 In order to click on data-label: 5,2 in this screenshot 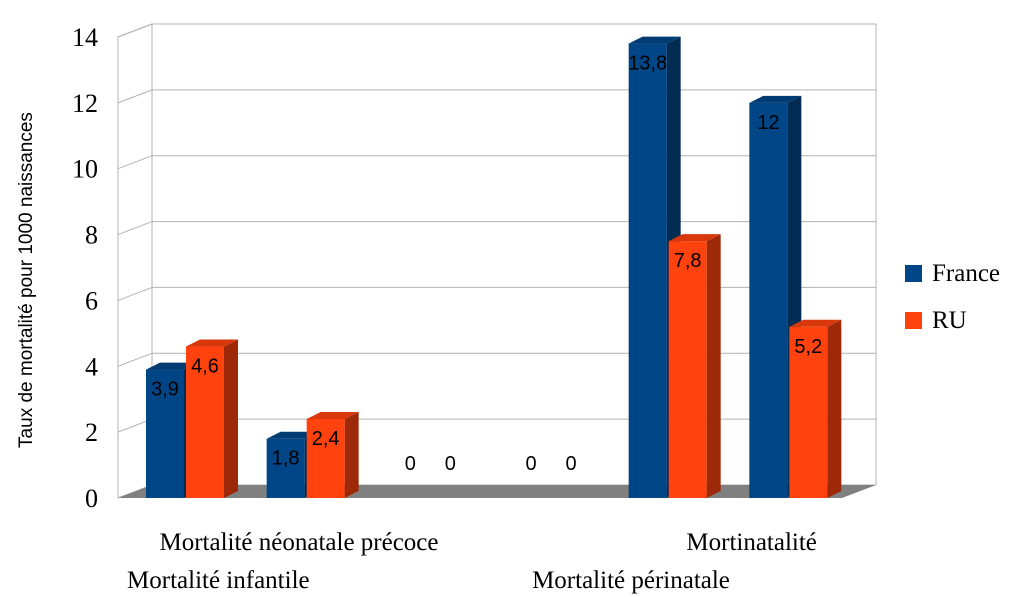, I will do `click(808, 347)`.